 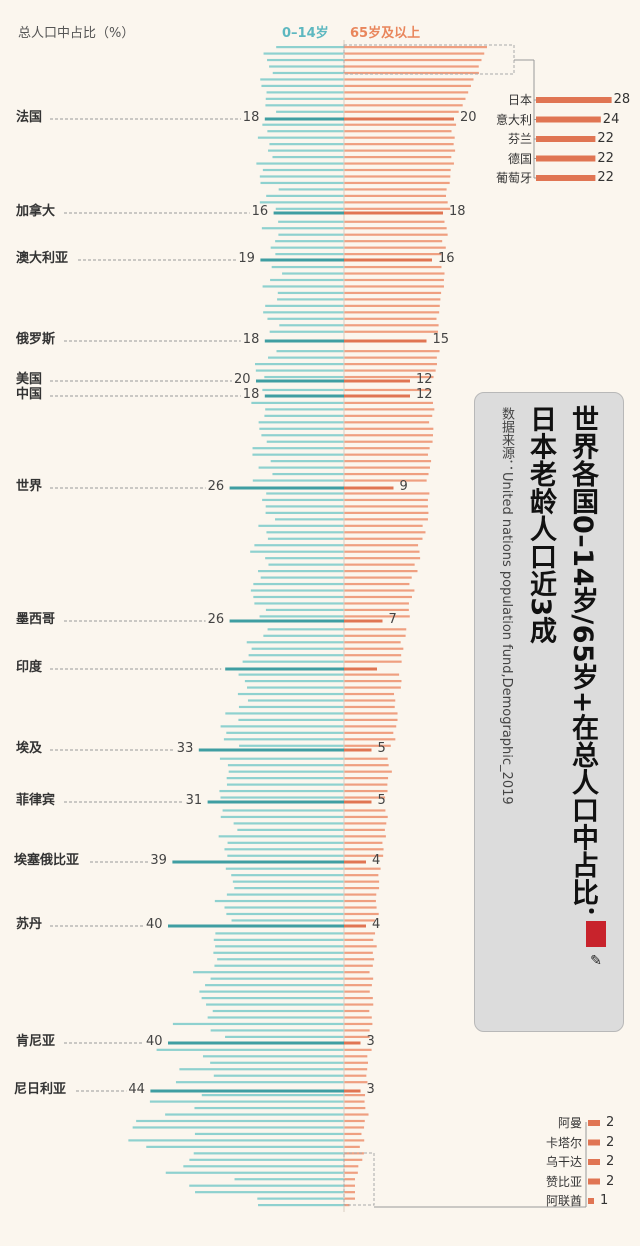 I want to click on bottom-country-label: 阿曼, so click(x=569, y=1123).